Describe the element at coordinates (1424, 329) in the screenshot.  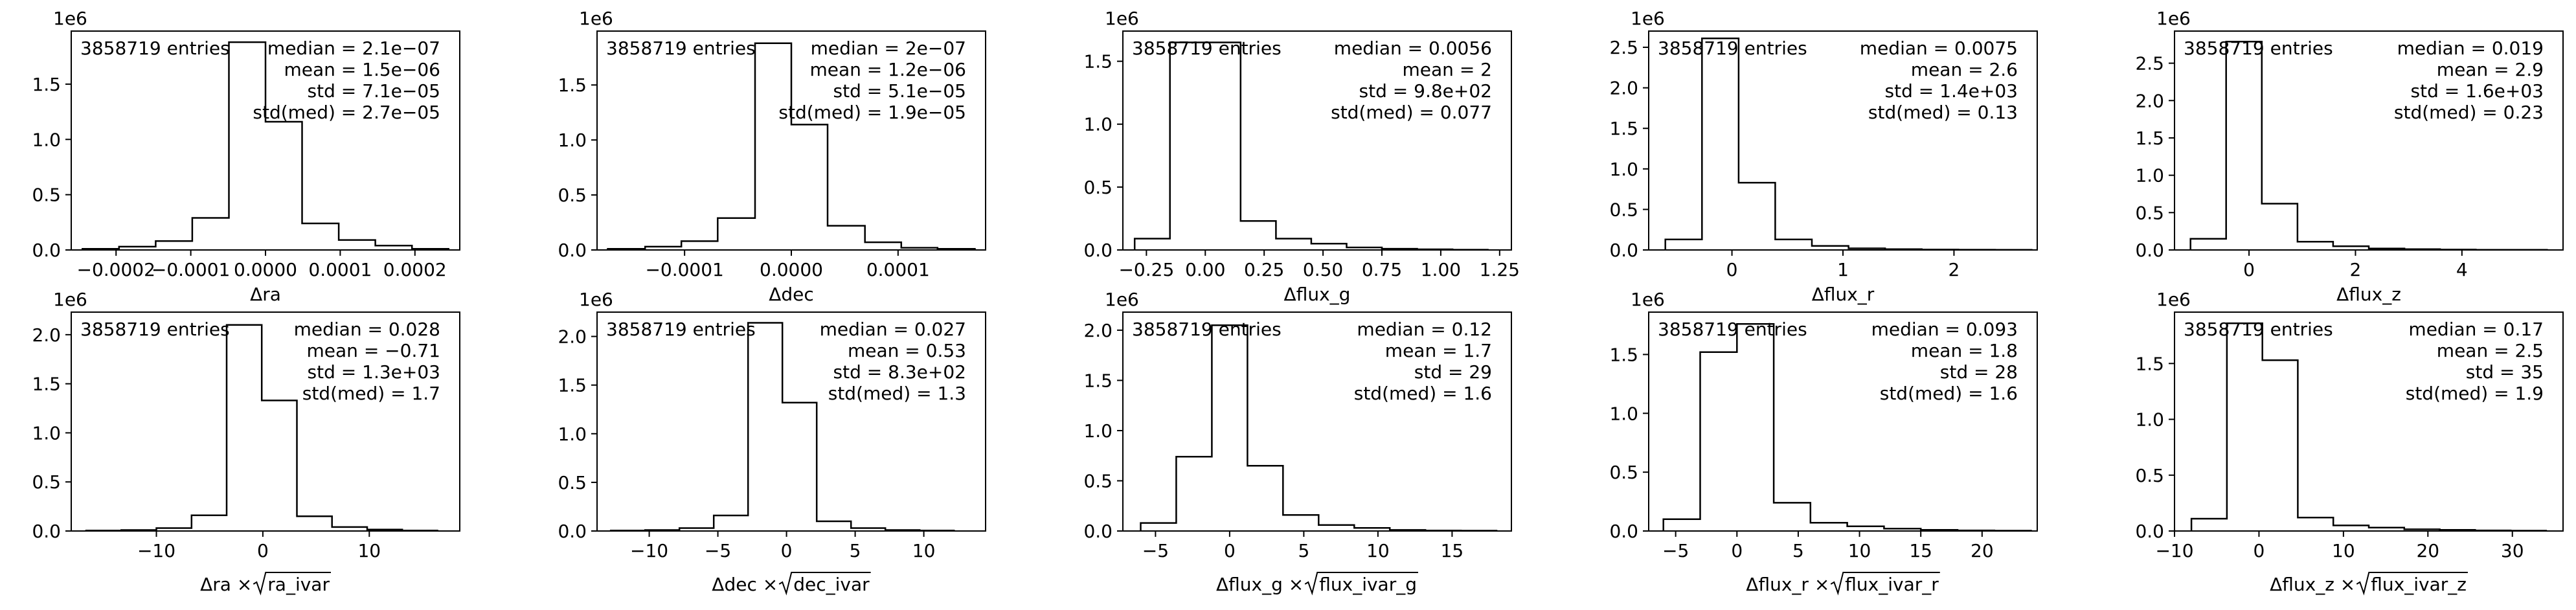
I see `stat-line: median = 0.12` at that location.